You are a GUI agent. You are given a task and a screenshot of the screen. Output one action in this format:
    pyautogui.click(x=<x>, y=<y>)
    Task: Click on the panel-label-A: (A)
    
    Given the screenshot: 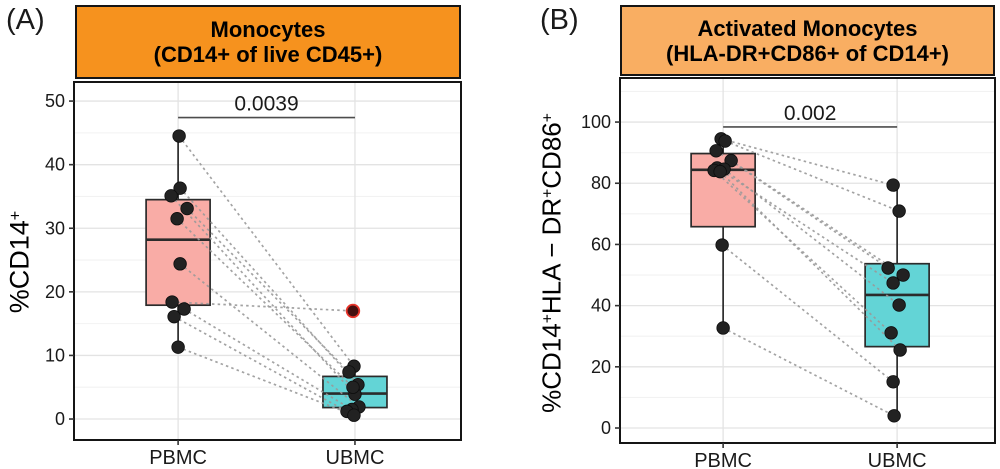 What is the action you would take?
    pyautogui.click(x=25, y=20)
    